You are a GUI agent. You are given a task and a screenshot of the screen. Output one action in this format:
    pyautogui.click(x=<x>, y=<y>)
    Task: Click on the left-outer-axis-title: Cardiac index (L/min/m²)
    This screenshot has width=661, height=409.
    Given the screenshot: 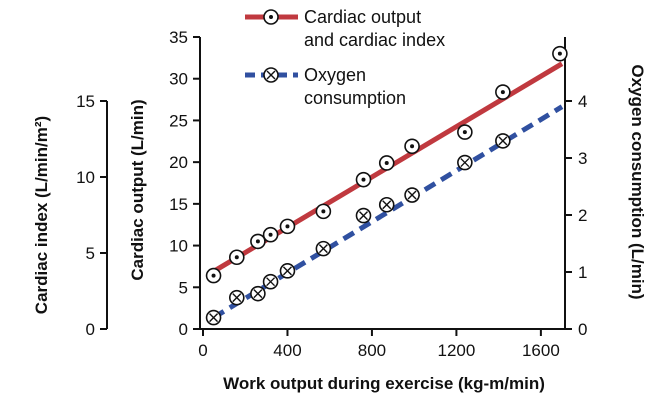 What is the action you would take?
    pyautogui.click(x=41, y=215)
    